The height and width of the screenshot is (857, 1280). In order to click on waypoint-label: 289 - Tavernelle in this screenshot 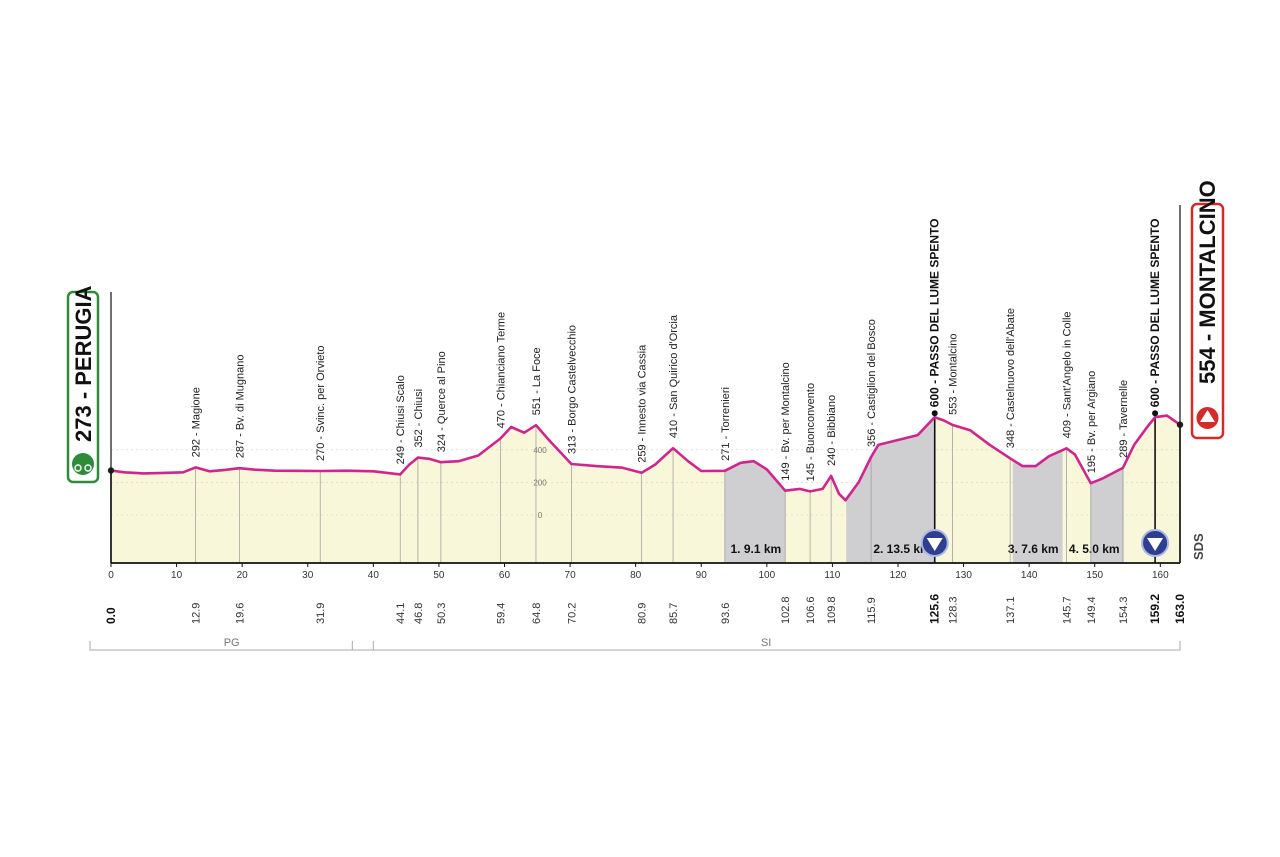, I will do `click(1124, 419)`.